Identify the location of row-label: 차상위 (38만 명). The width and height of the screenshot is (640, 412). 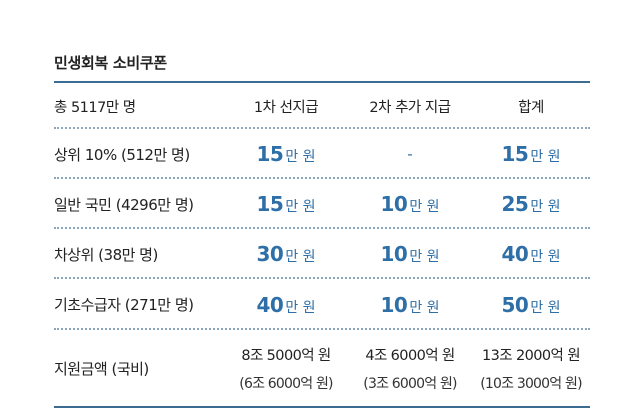
(106, 254).